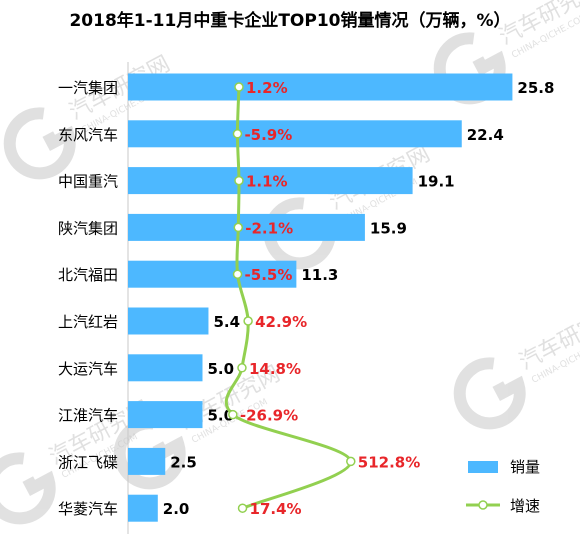 The height and width of the screenshot is (546, 580). What do you see at coordinates (226, 322) in the screenshot?
I see `bar-value-label: 5.4` at bounding box center [226, 322].